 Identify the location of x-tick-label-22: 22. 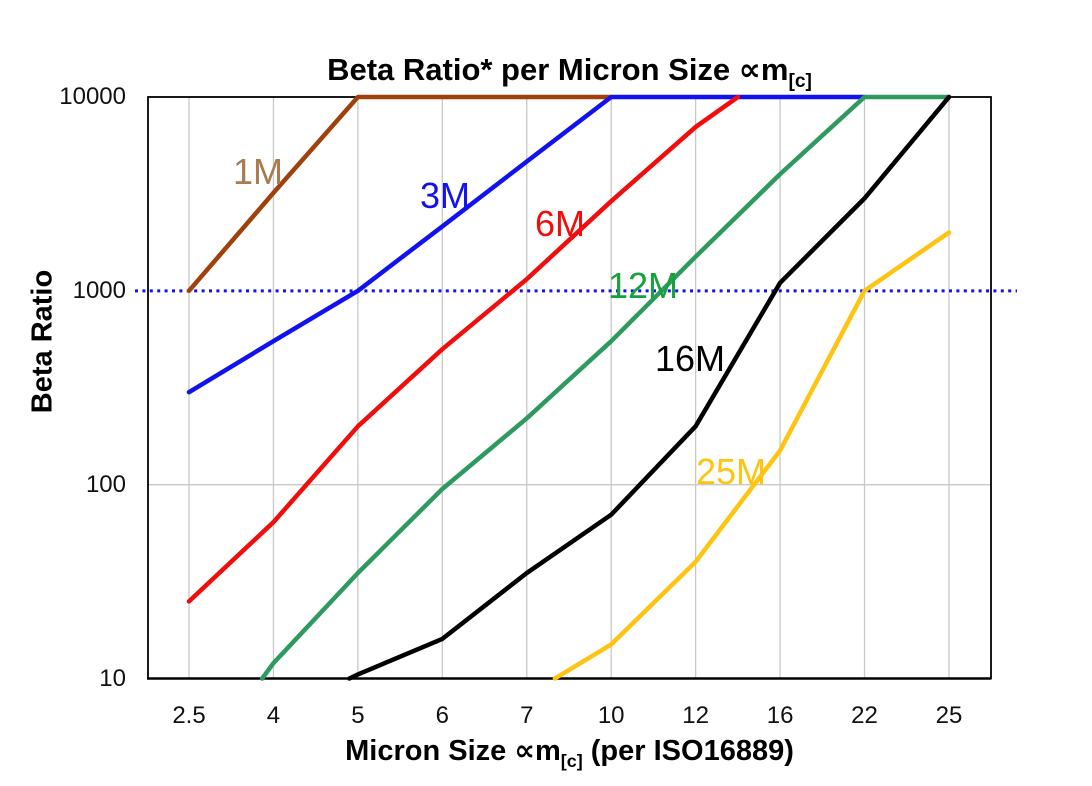
(864, 715).